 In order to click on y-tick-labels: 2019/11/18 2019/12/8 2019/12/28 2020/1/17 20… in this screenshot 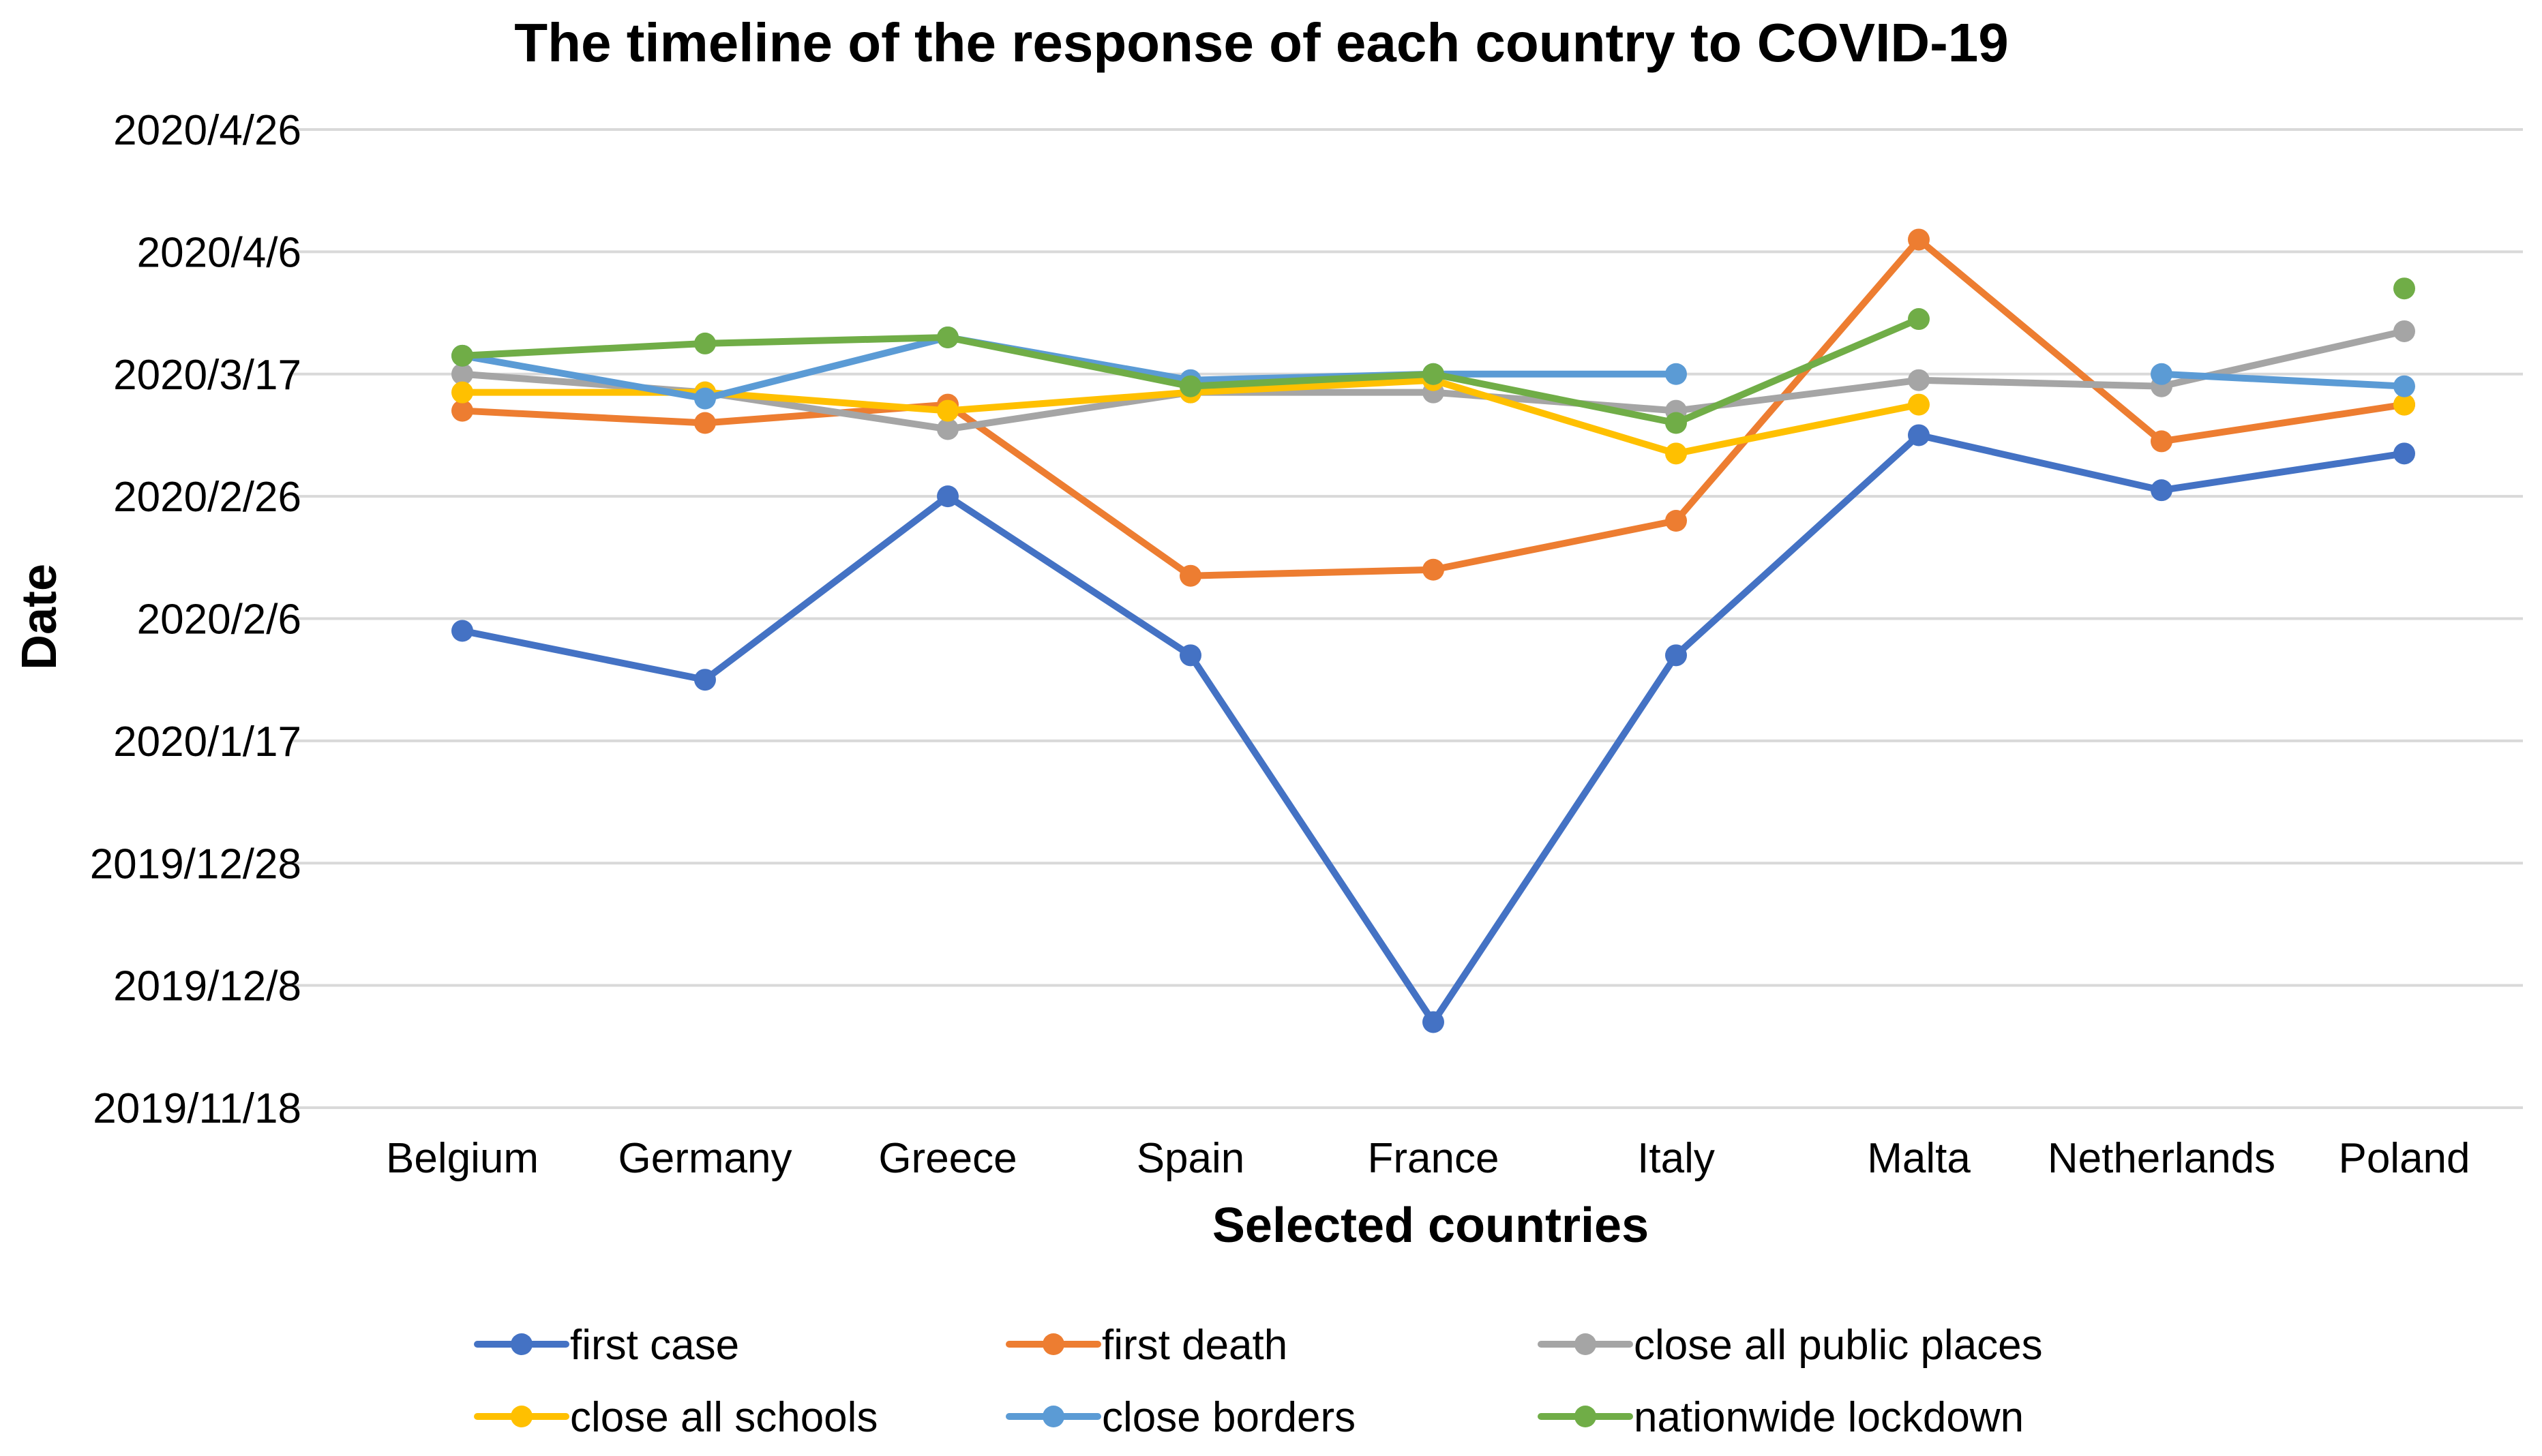, I will do `click(195, 619)`.